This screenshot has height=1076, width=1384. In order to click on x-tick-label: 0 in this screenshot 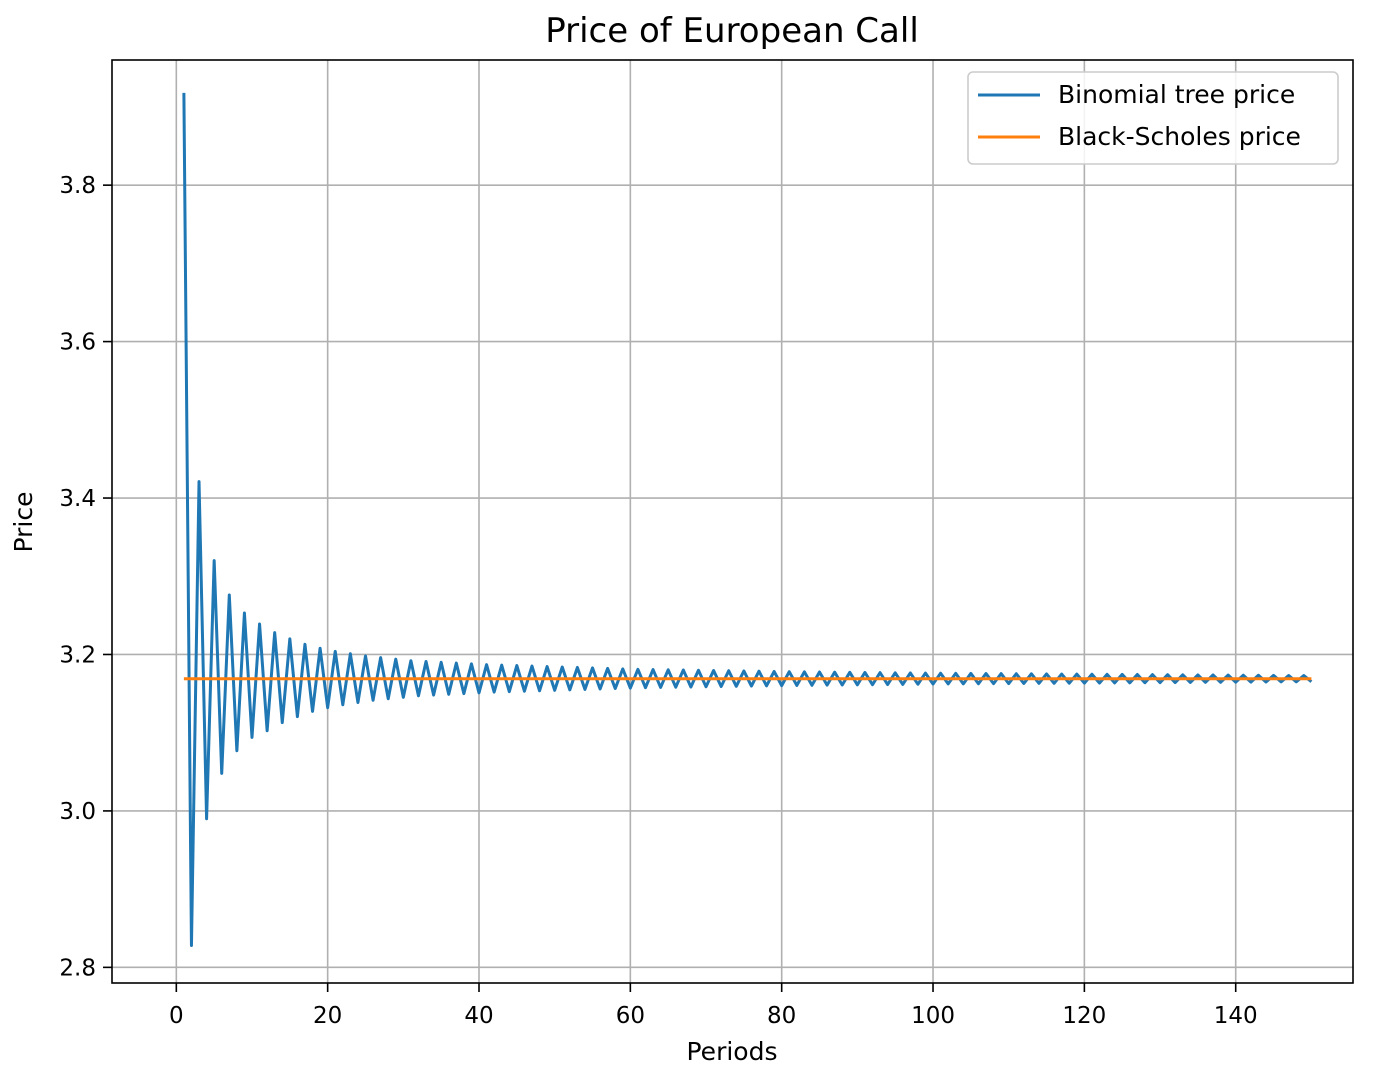, I will do `click(176, 1016)`.